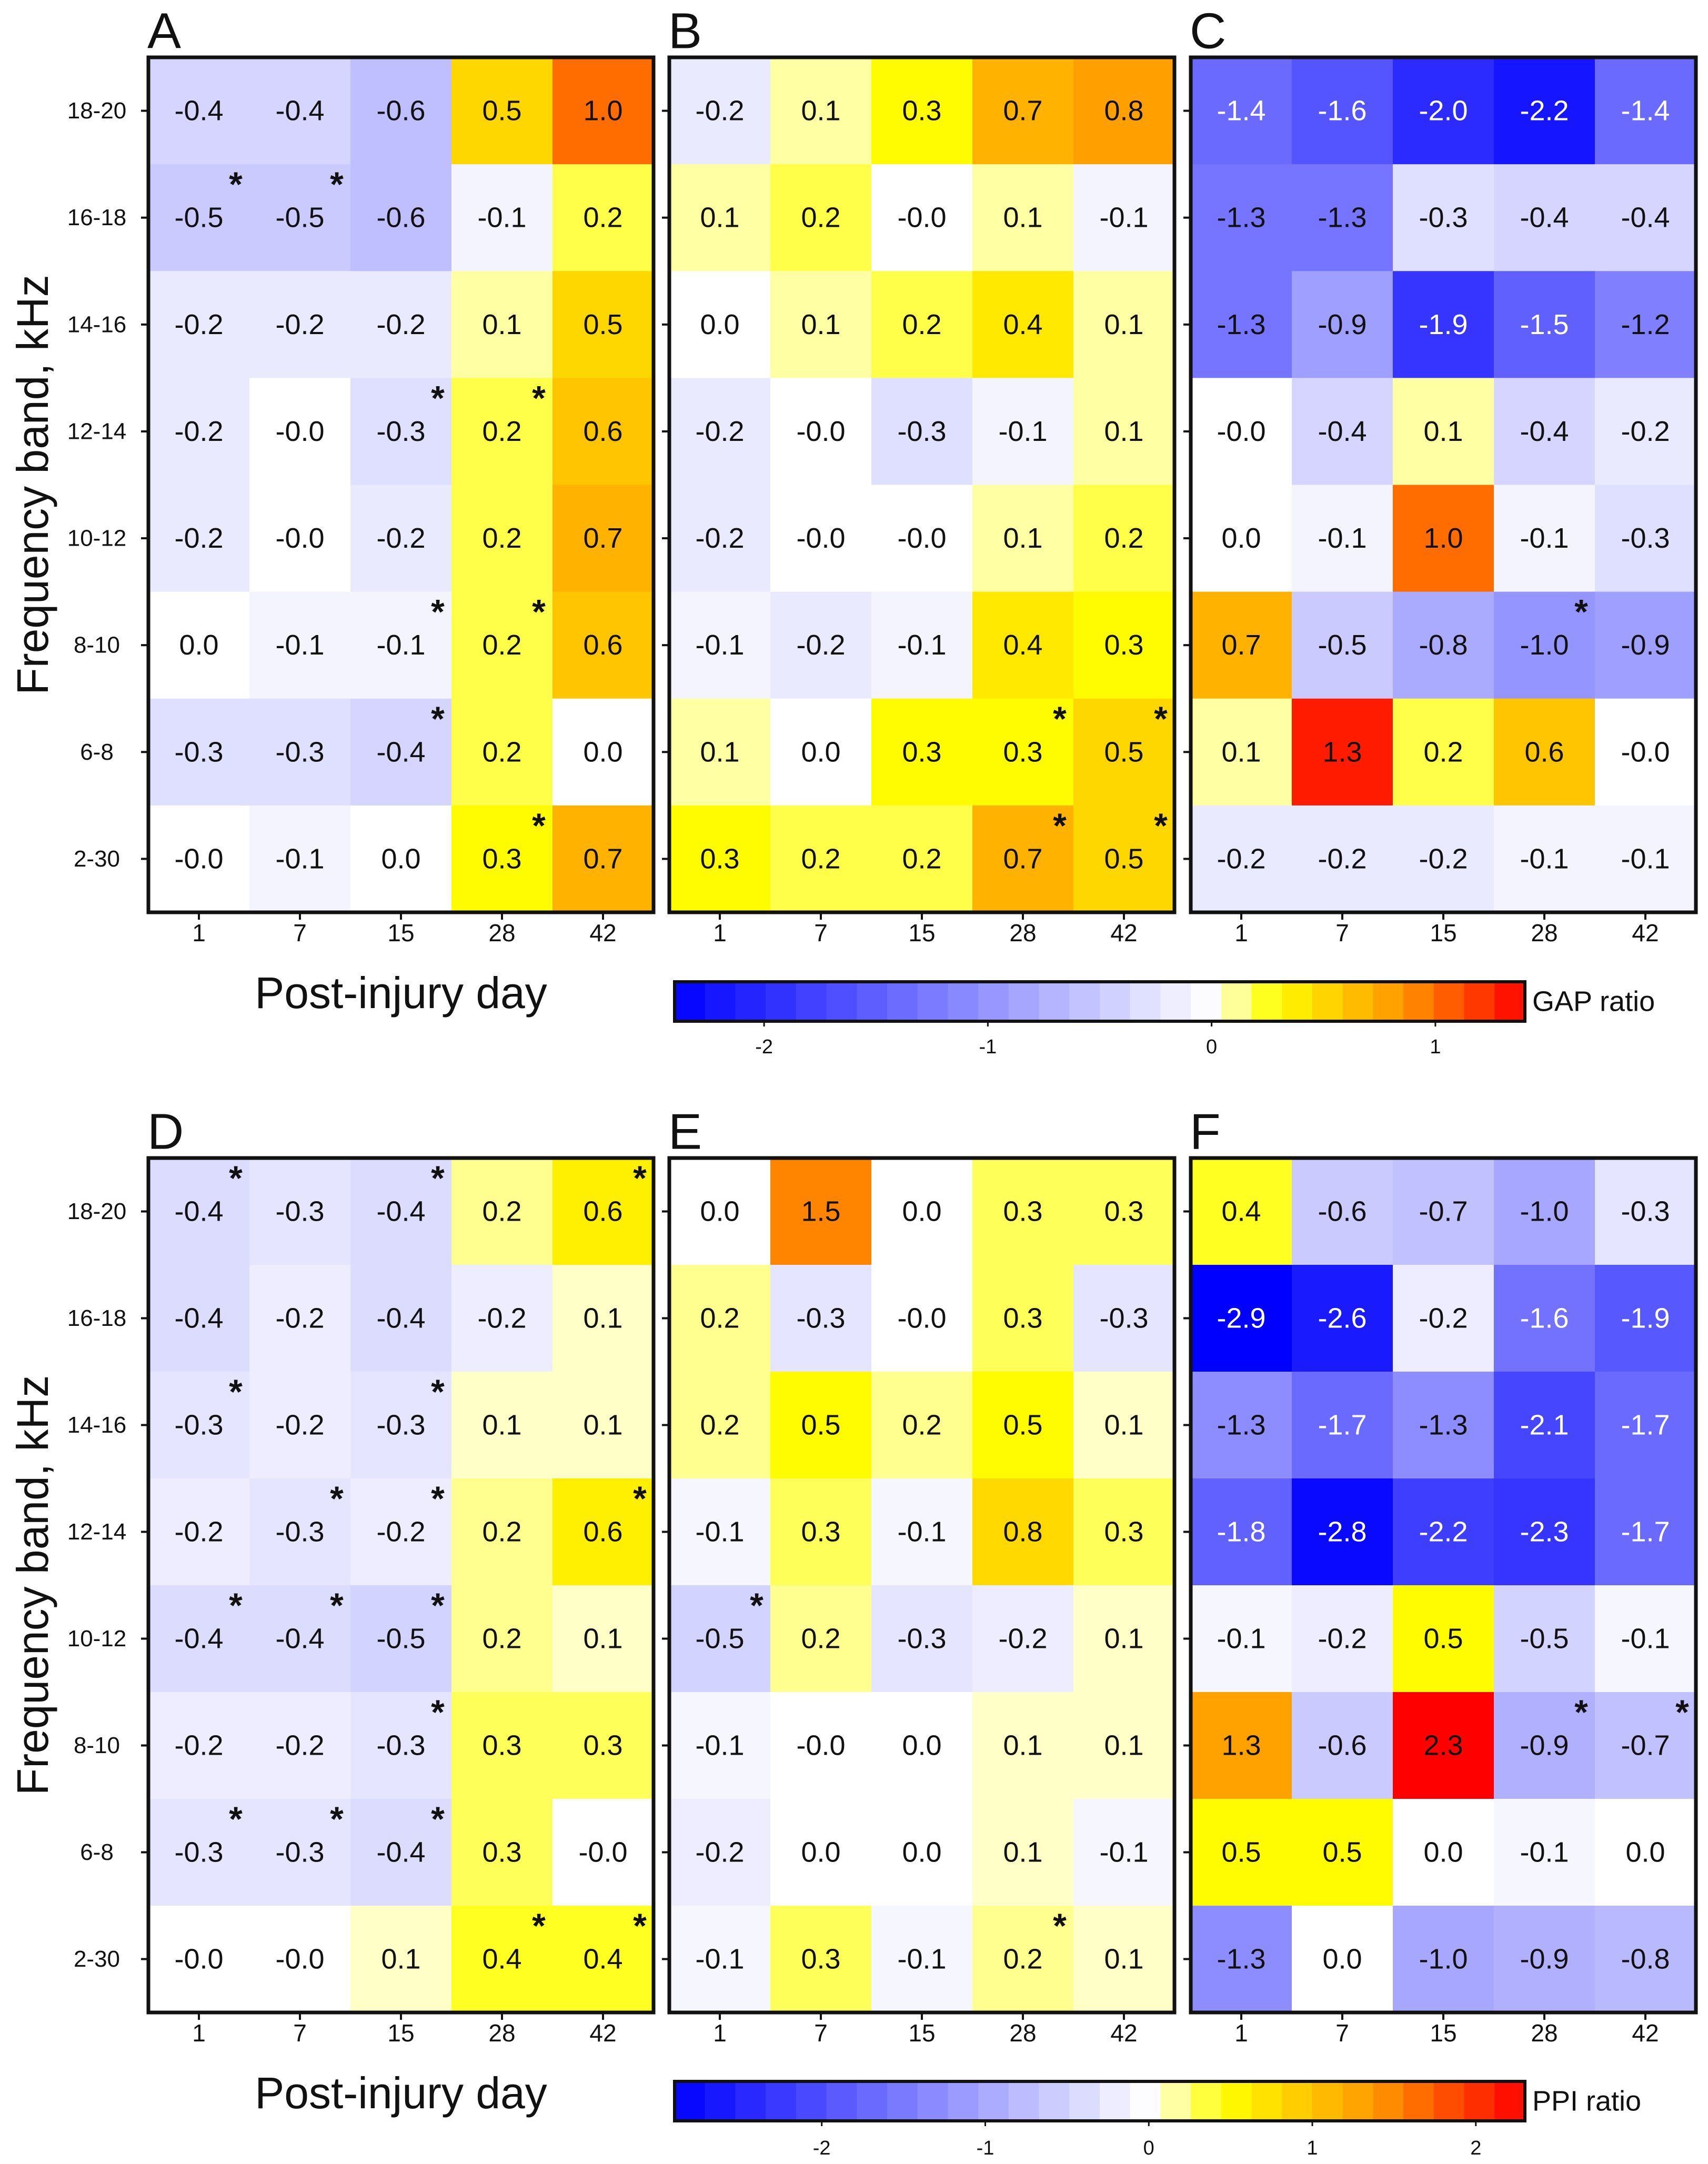 The height and width of the screenshot is (2164, 1708). I want to click on cell-value: -2.3, so click(1544, 1532).